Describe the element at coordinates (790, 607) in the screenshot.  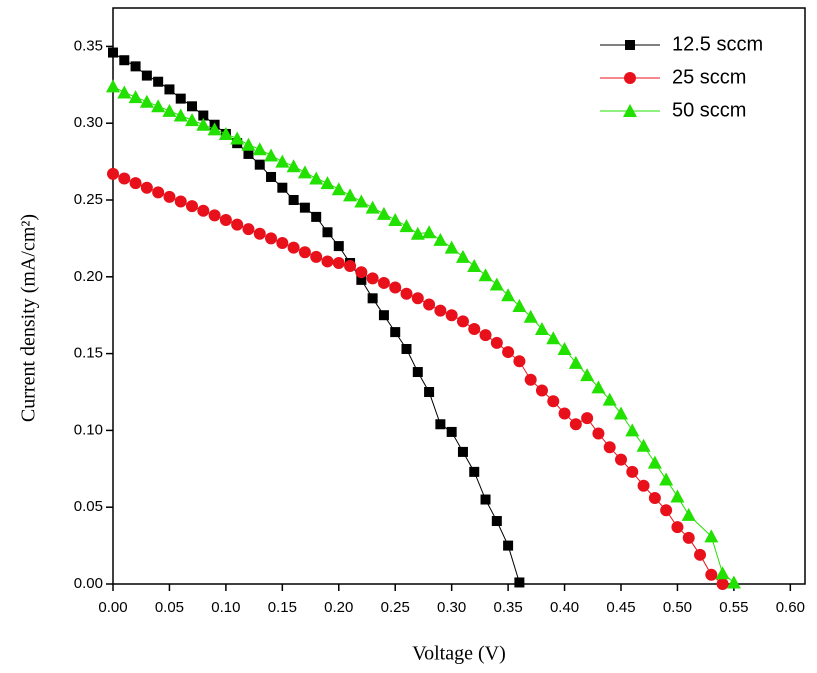
I see `x-tick-label: 0.60` at that location.